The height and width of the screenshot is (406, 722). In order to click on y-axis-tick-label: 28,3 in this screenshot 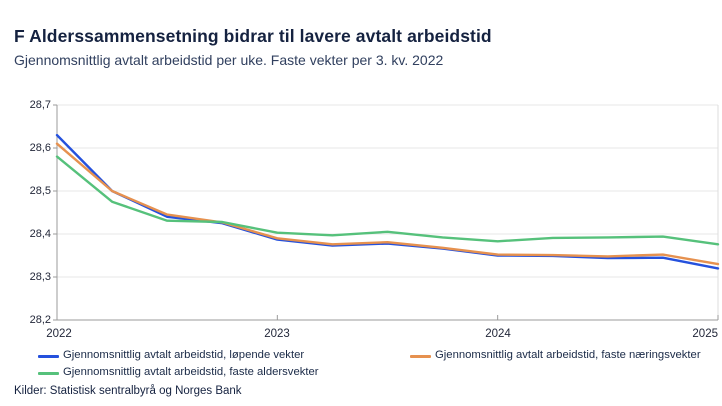, I will do `click(40, 277)`.